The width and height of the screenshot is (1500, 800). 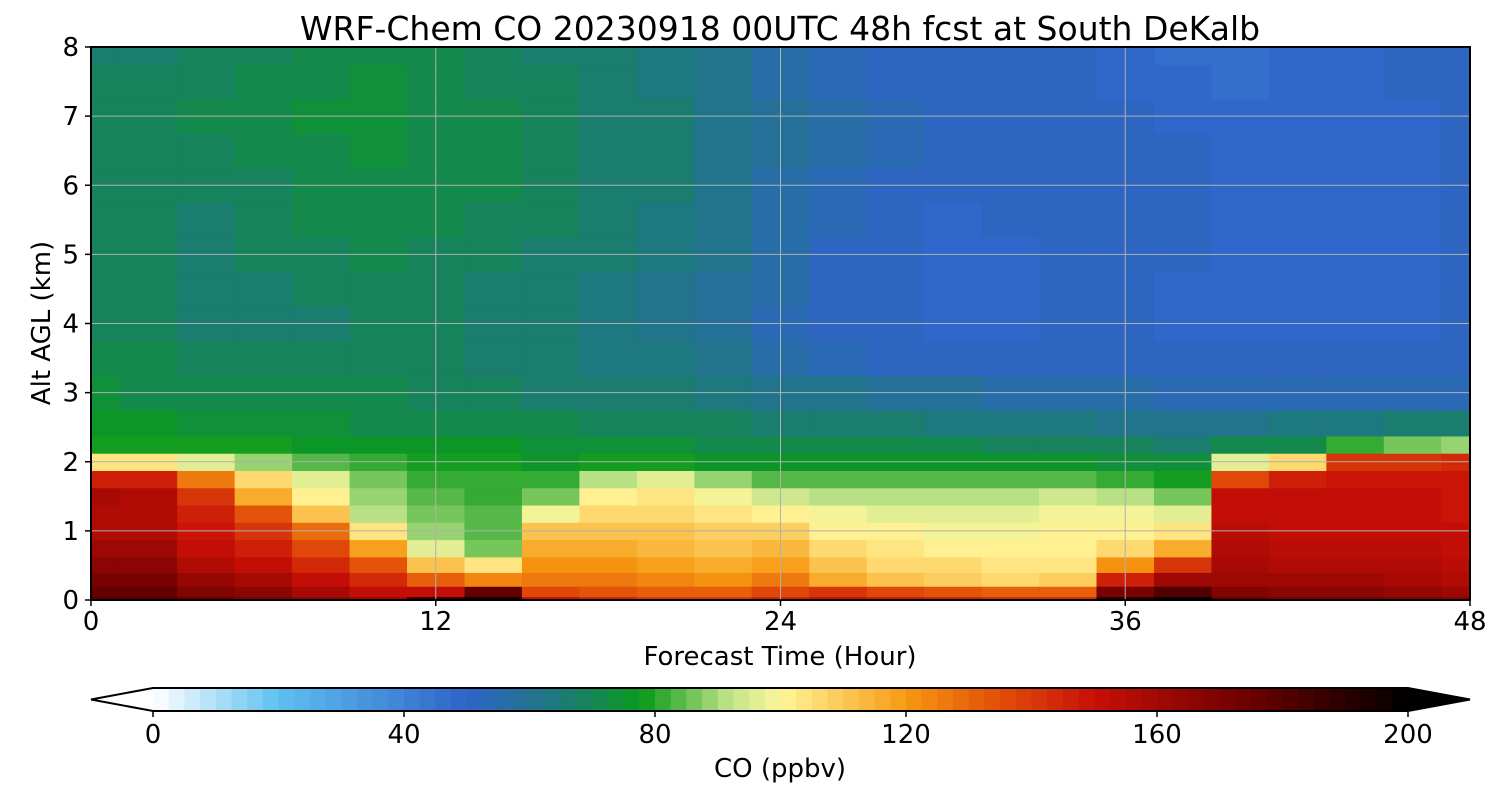 What do you see at coordinates (1469, 622) in the screenshot?
I see `x-tick-label: 48` at bounding box center [1469, 622].